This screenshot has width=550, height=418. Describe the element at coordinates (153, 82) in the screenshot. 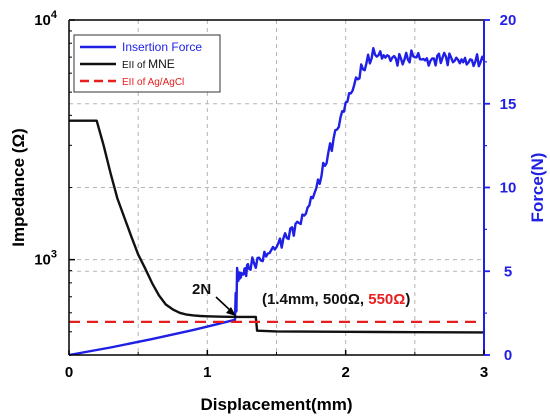

I see `legend-label-2: EII of Ag/AgCl` at that location.